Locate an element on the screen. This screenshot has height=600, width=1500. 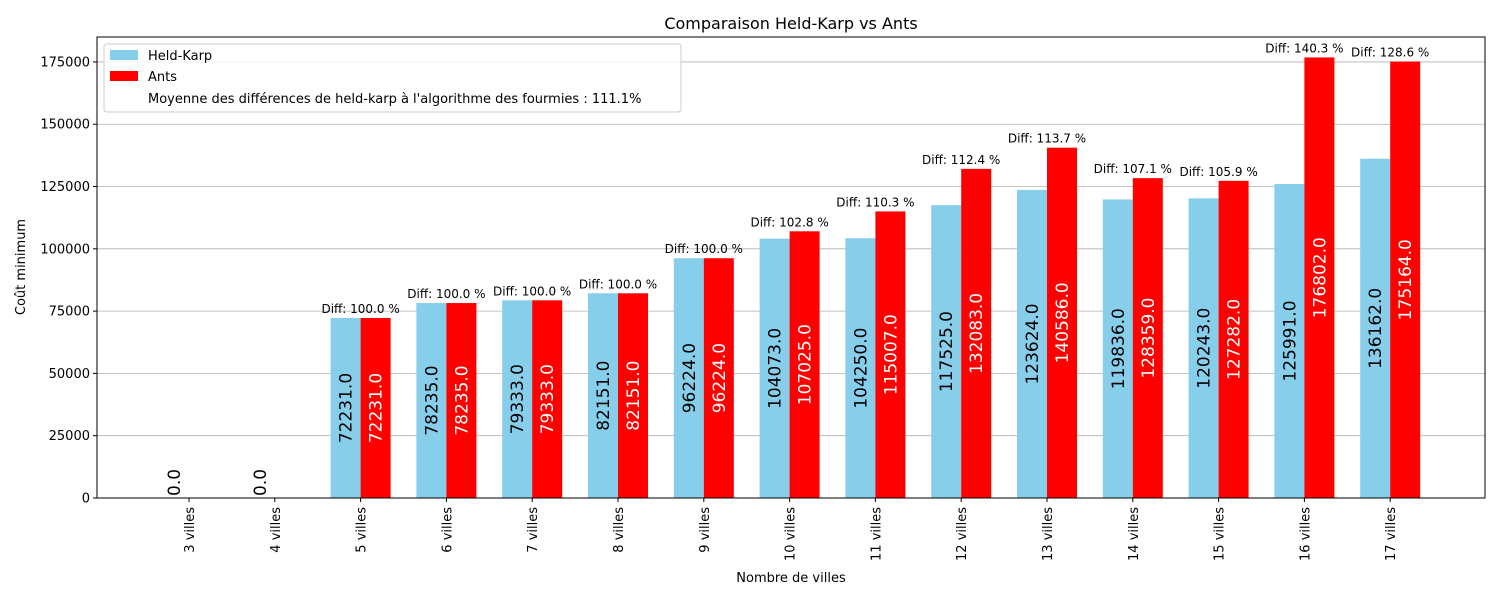
legend-label-ants: Ants is located at coordinates (162, 77).